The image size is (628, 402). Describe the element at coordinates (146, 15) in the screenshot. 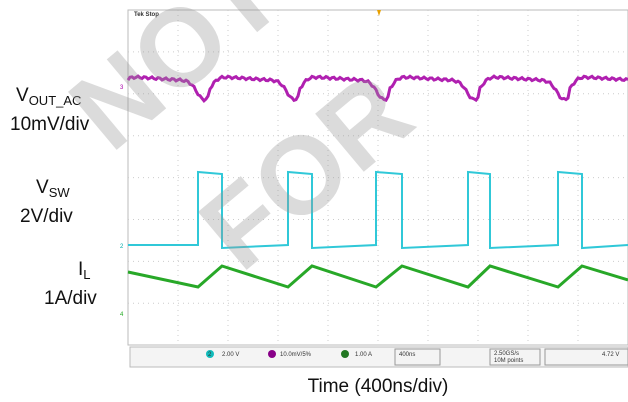

I see `brand: Tek Stop` at that location.